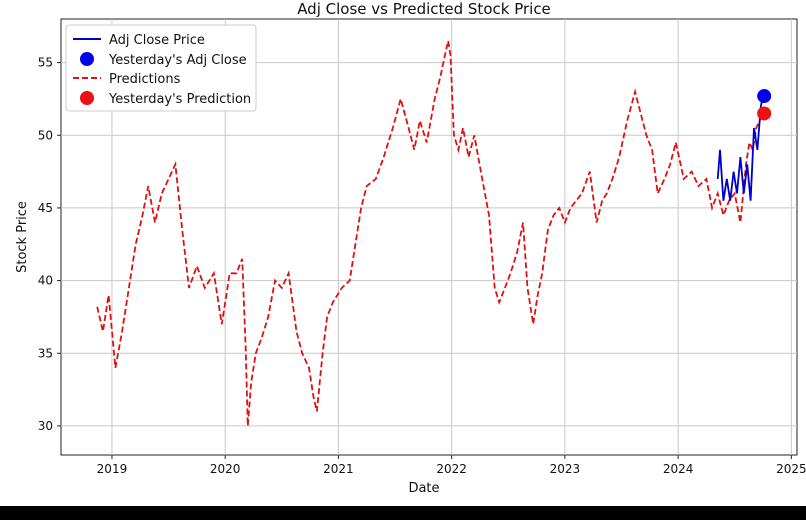 The image size is (806, 520). Describe the element at coordinates (45, 281) in the screenshot. I see `y-tick-label: 40` at that location.